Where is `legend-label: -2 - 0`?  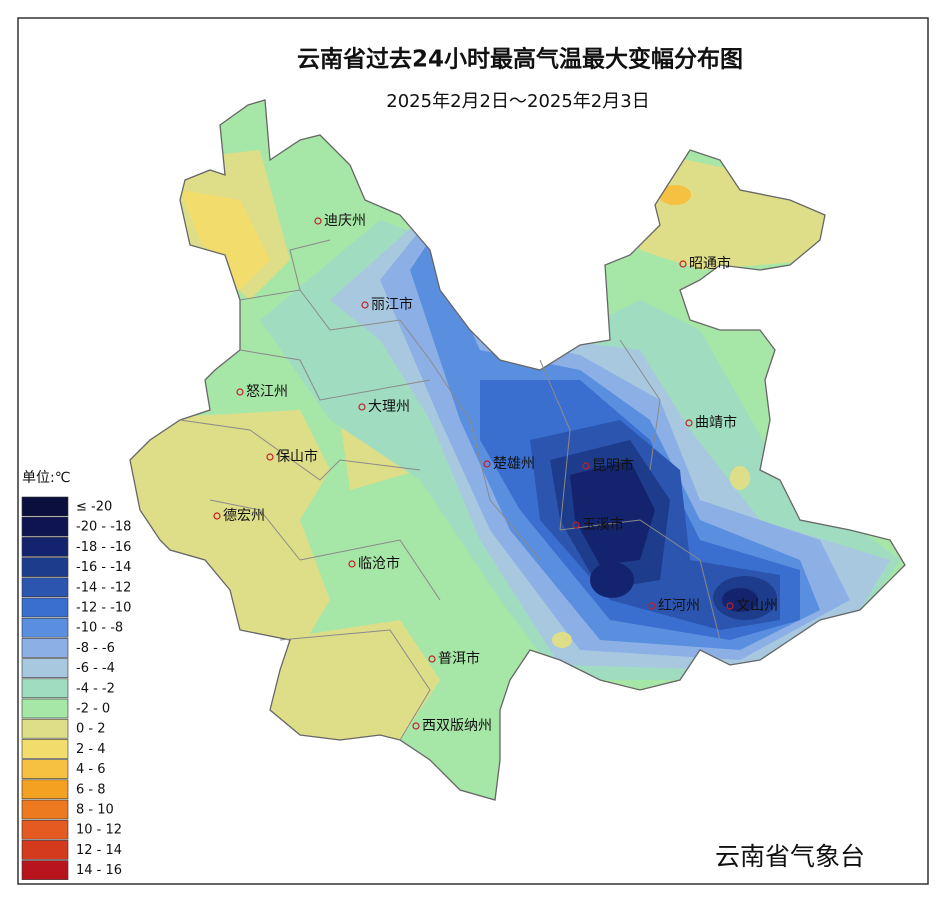
legend-label: -2 - 0 is located at coordinates (93, 709).